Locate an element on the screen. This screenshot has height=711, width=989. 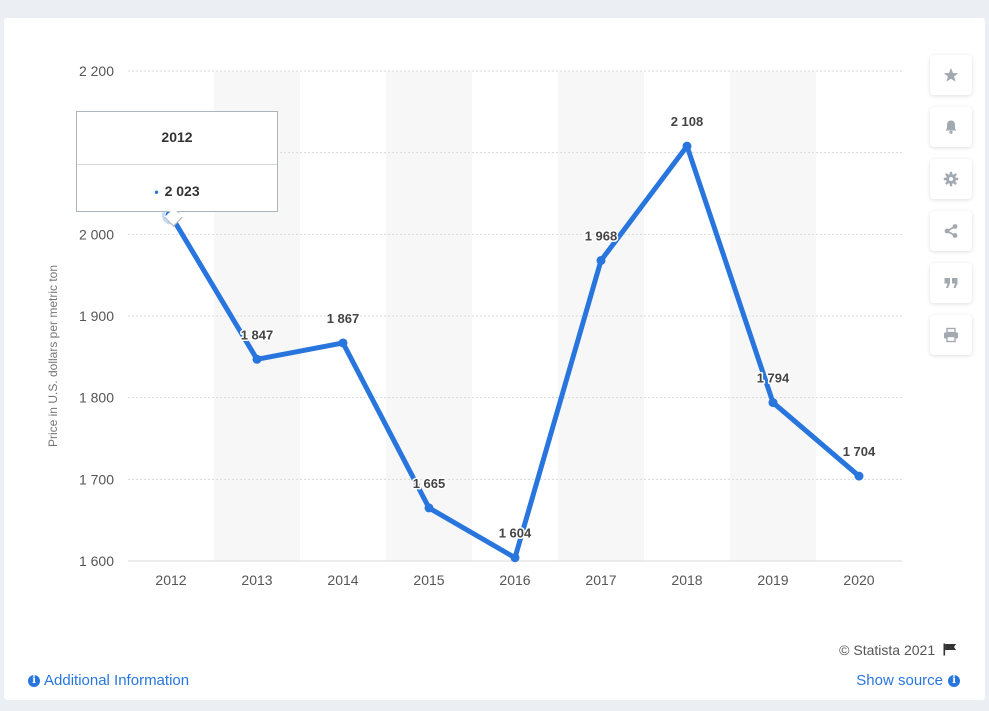
y-tick-label: 1 800 is located at coordinates (96, 398).